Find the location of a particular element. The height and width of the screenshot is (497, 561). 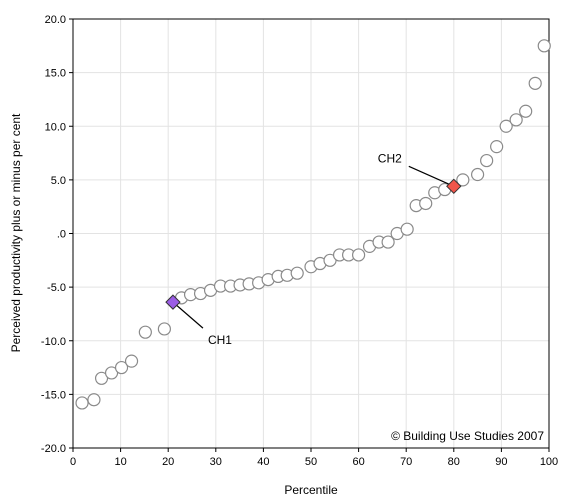

y-axis: 20.0 15.0 10.0 5.0 .0 -5.0 -10.0 -15.0 -20.0 is located at coordinates (57, 234).